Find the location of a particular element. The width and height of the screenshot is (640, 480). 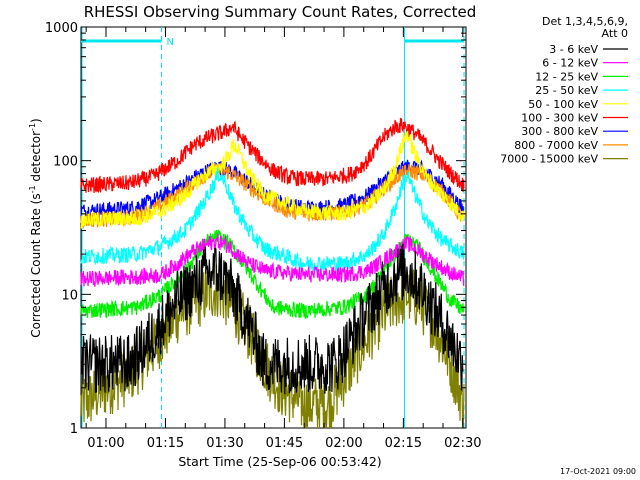

x-tick-label-3: 01:45 is located at coordinates (284, 443).